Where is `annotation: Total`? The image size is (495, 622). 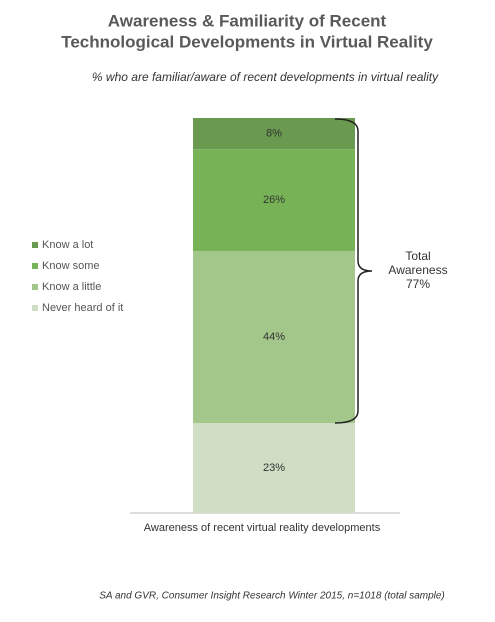
annotation: Total is located at coordinates (417, 256).